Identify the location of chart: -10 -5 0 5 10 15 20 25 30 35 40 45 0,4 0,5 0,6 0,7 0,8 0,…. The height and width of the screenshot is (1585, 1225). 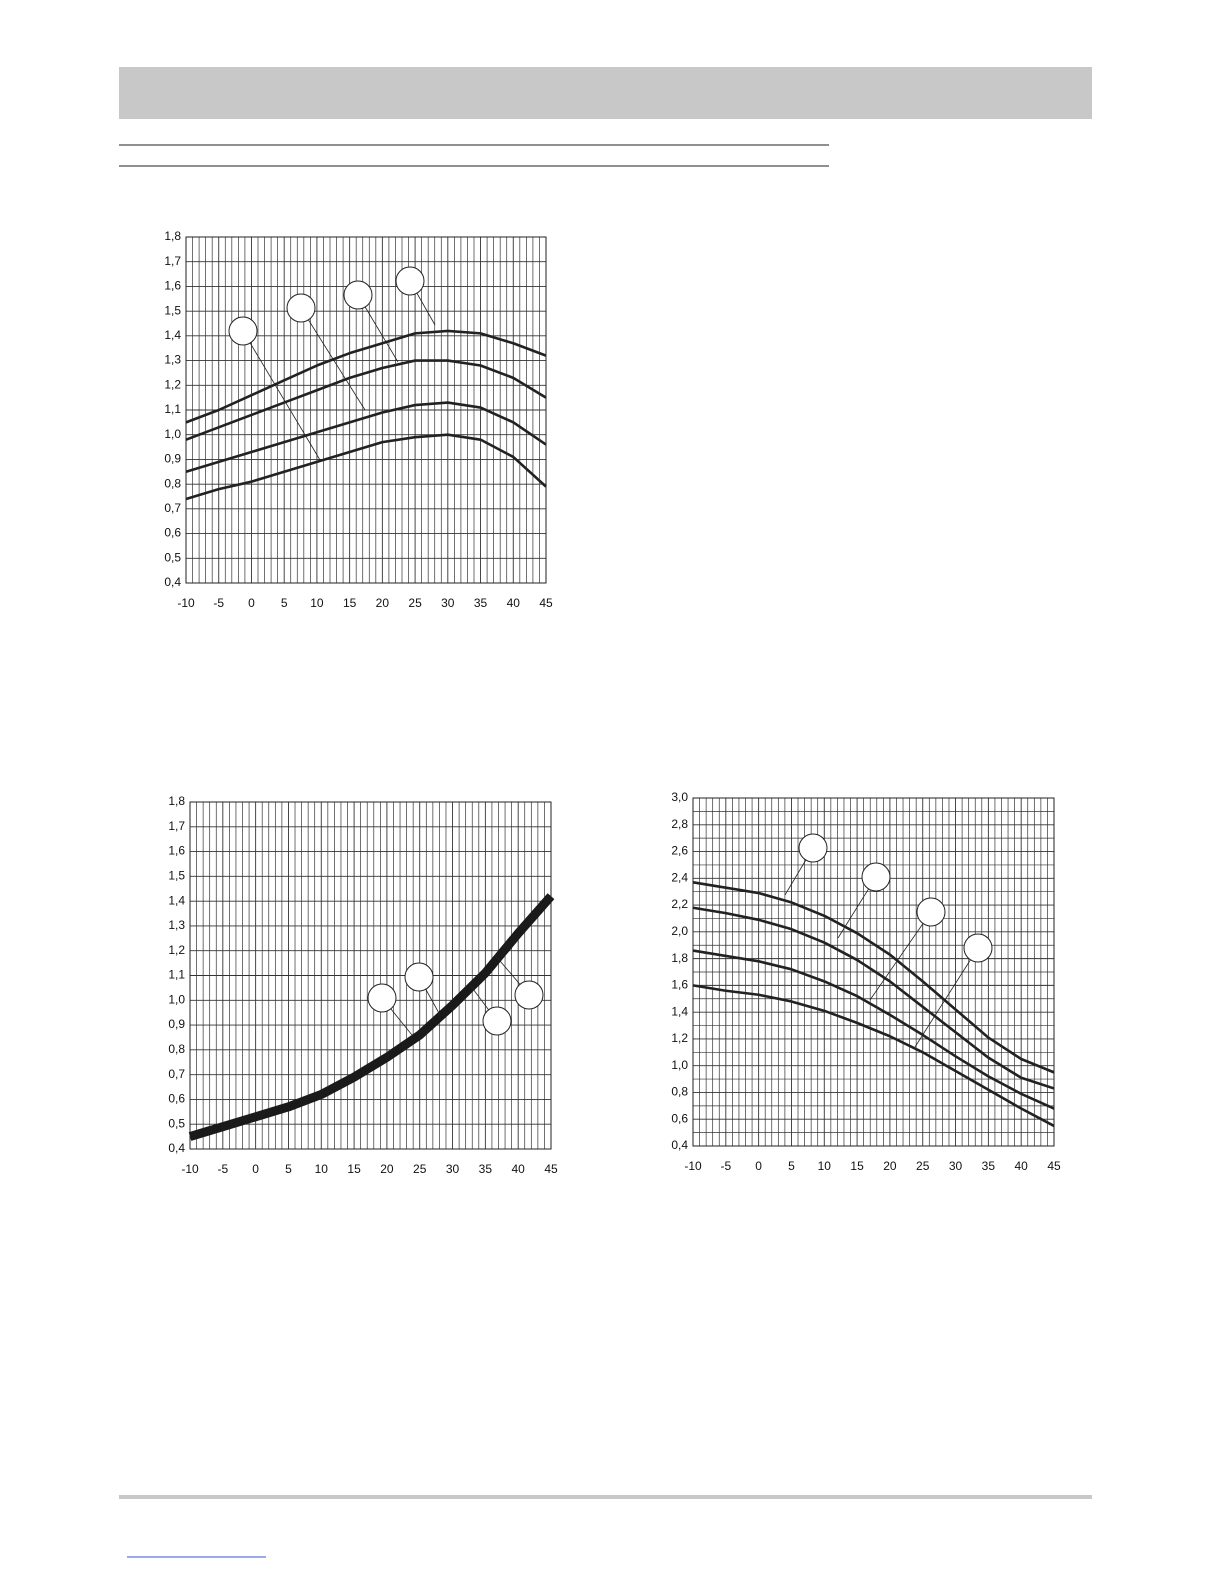
(363, 985).